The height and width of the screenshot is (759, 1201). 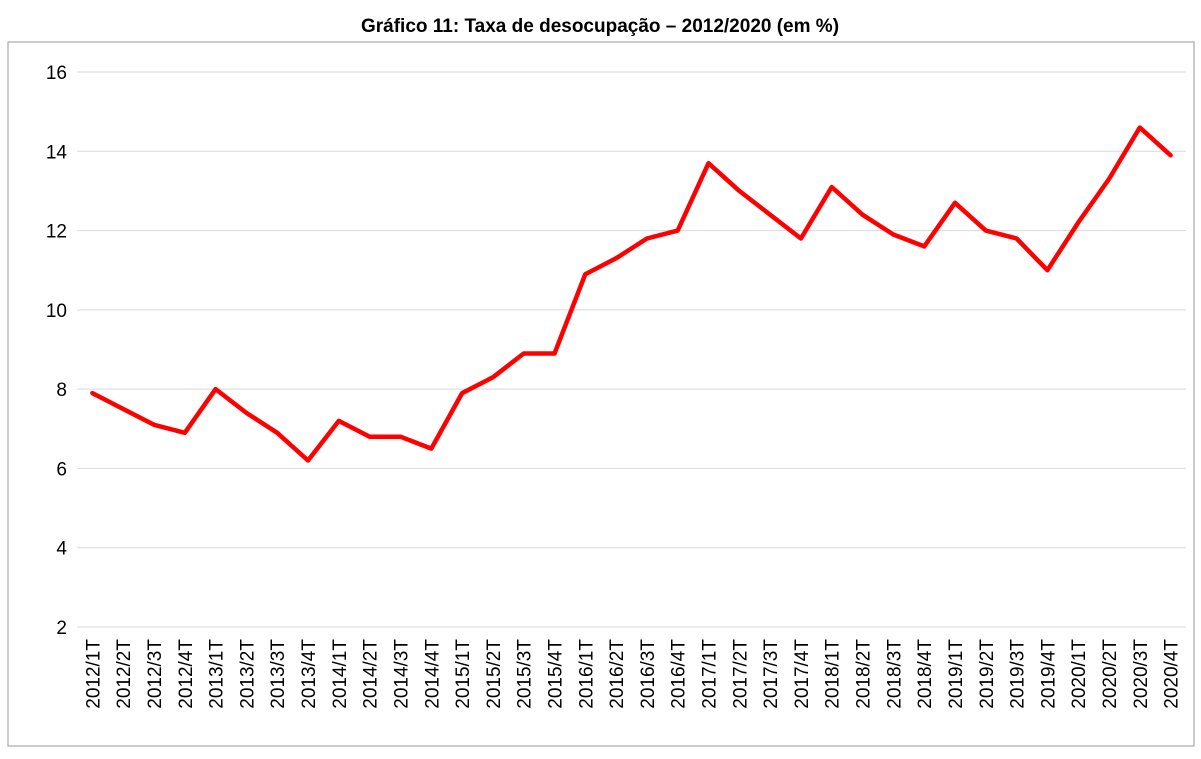 I want to click on x-tick-label: 2017/3T, so click(x=771, y=674).